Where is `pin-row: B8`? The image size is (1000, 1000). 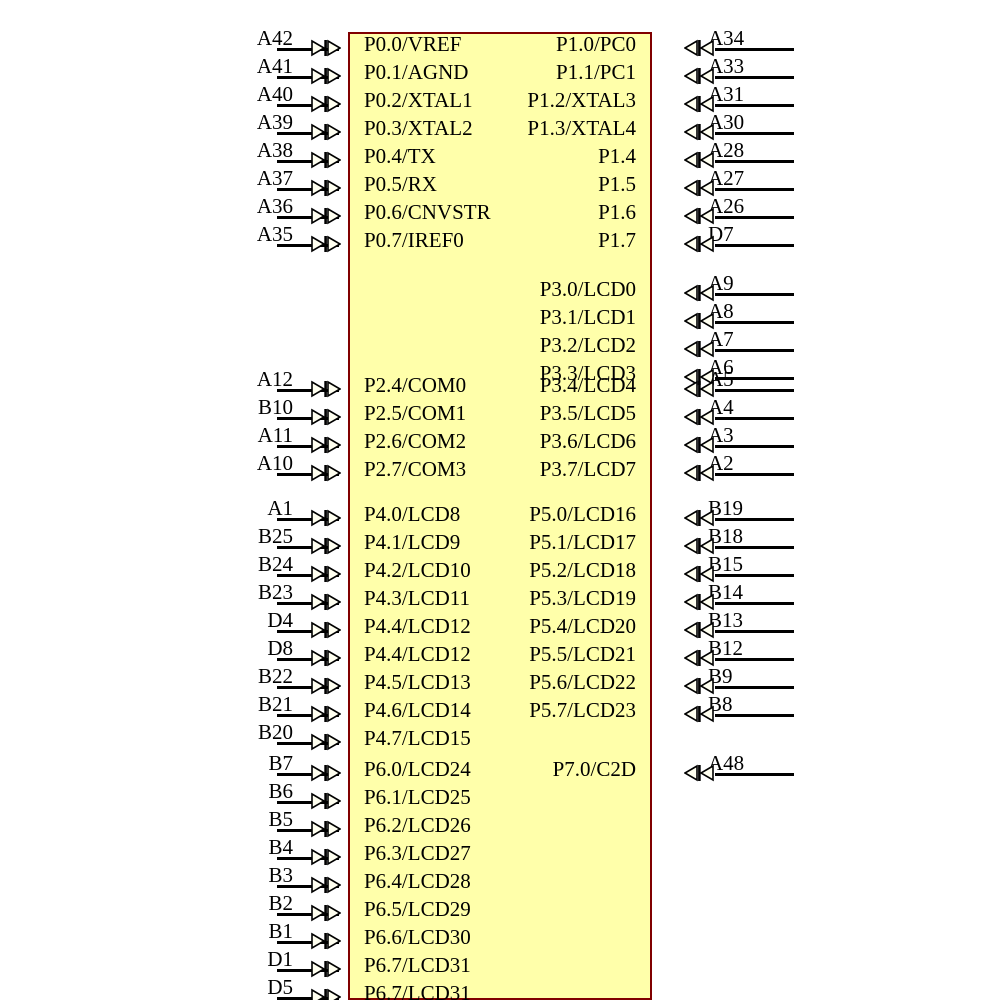 pin-row: B8 is located at coordinates (826, 708).